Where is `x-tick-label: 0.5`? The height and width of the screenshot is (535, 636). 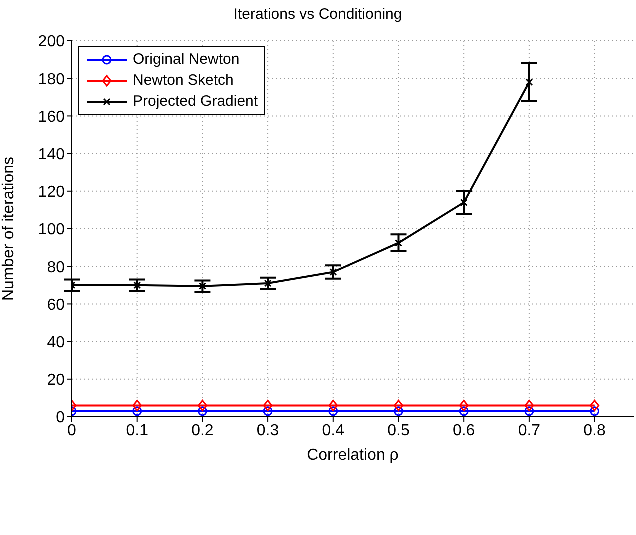
x-tick-label: 0.5 is located at coordinates (399, 431).